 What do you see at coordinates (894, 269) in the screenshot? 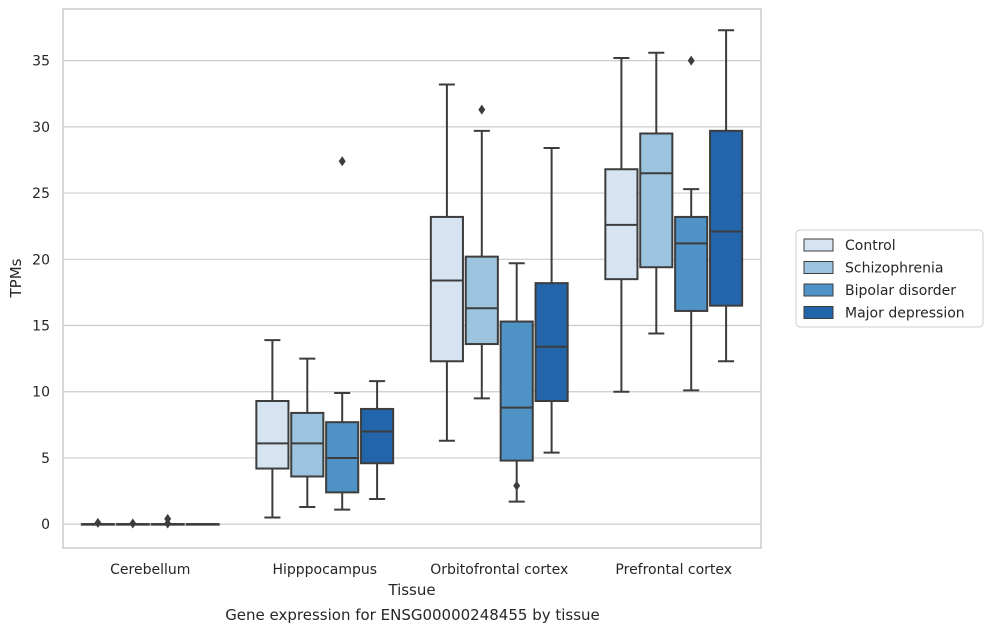
I see `legend-label: Schizophrenia` at bounding box center [894, 269].